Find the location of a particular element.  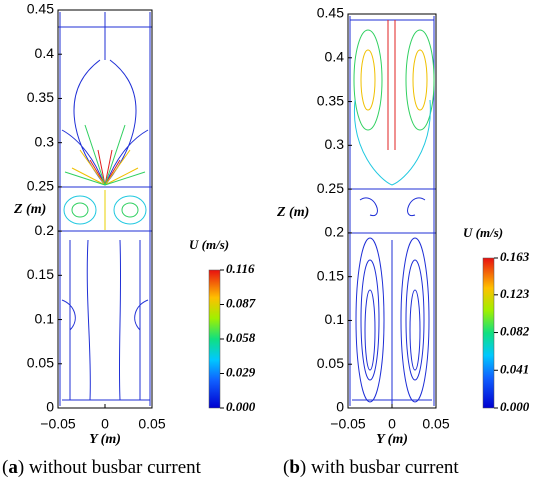

colorbar-tick-label: 0.123 is located at coordinates (515, 293).